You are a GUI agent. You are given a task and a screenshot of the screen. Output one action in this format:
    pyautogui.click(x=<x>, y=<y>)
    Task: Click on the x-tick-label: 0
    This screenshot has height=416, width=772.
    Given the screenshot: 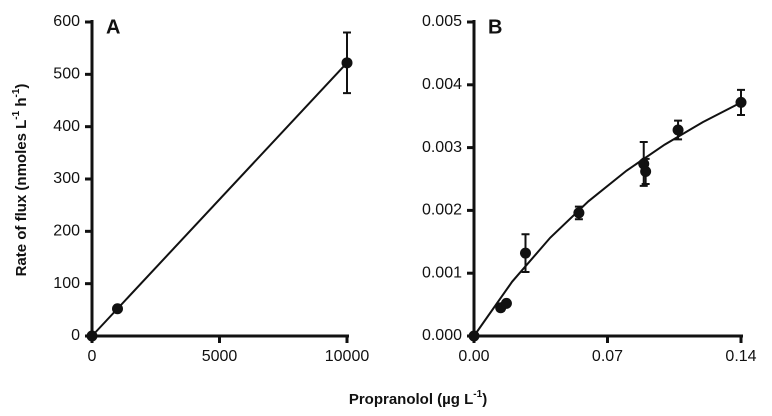 What is the action you would take?
    pyautogui.click(x=92, y=356)
    